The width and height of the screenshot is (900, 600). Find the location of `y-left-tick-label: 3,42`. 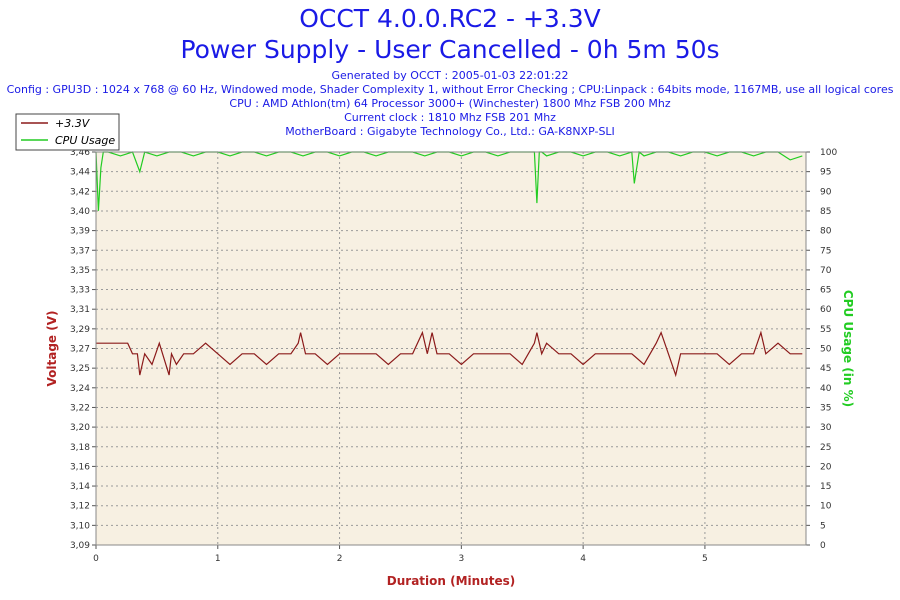

y-left-tick-label: 3,42 is located at coordinates (80, 192).